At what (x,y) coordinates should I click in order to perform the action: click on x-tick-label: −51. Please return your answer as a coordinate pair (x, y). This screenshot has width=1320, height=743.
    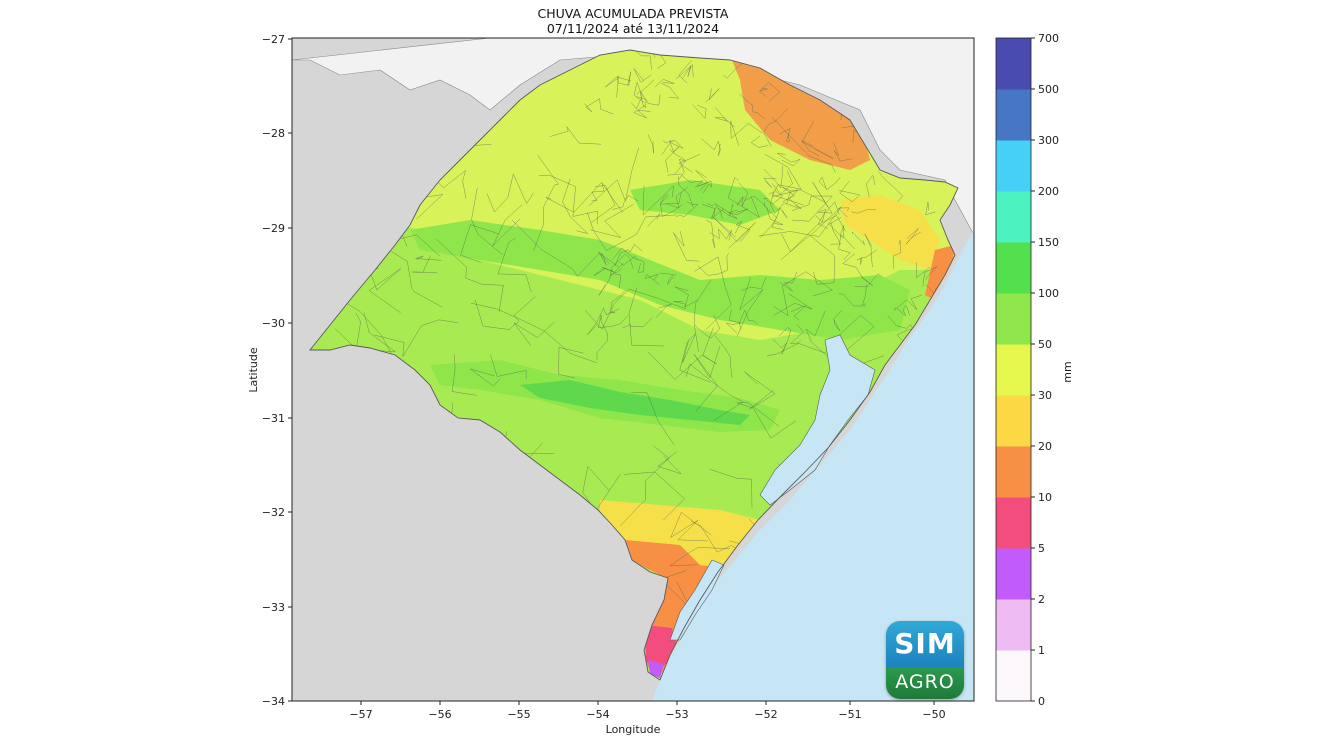
    Looking at the image, I should click on (849, 714).